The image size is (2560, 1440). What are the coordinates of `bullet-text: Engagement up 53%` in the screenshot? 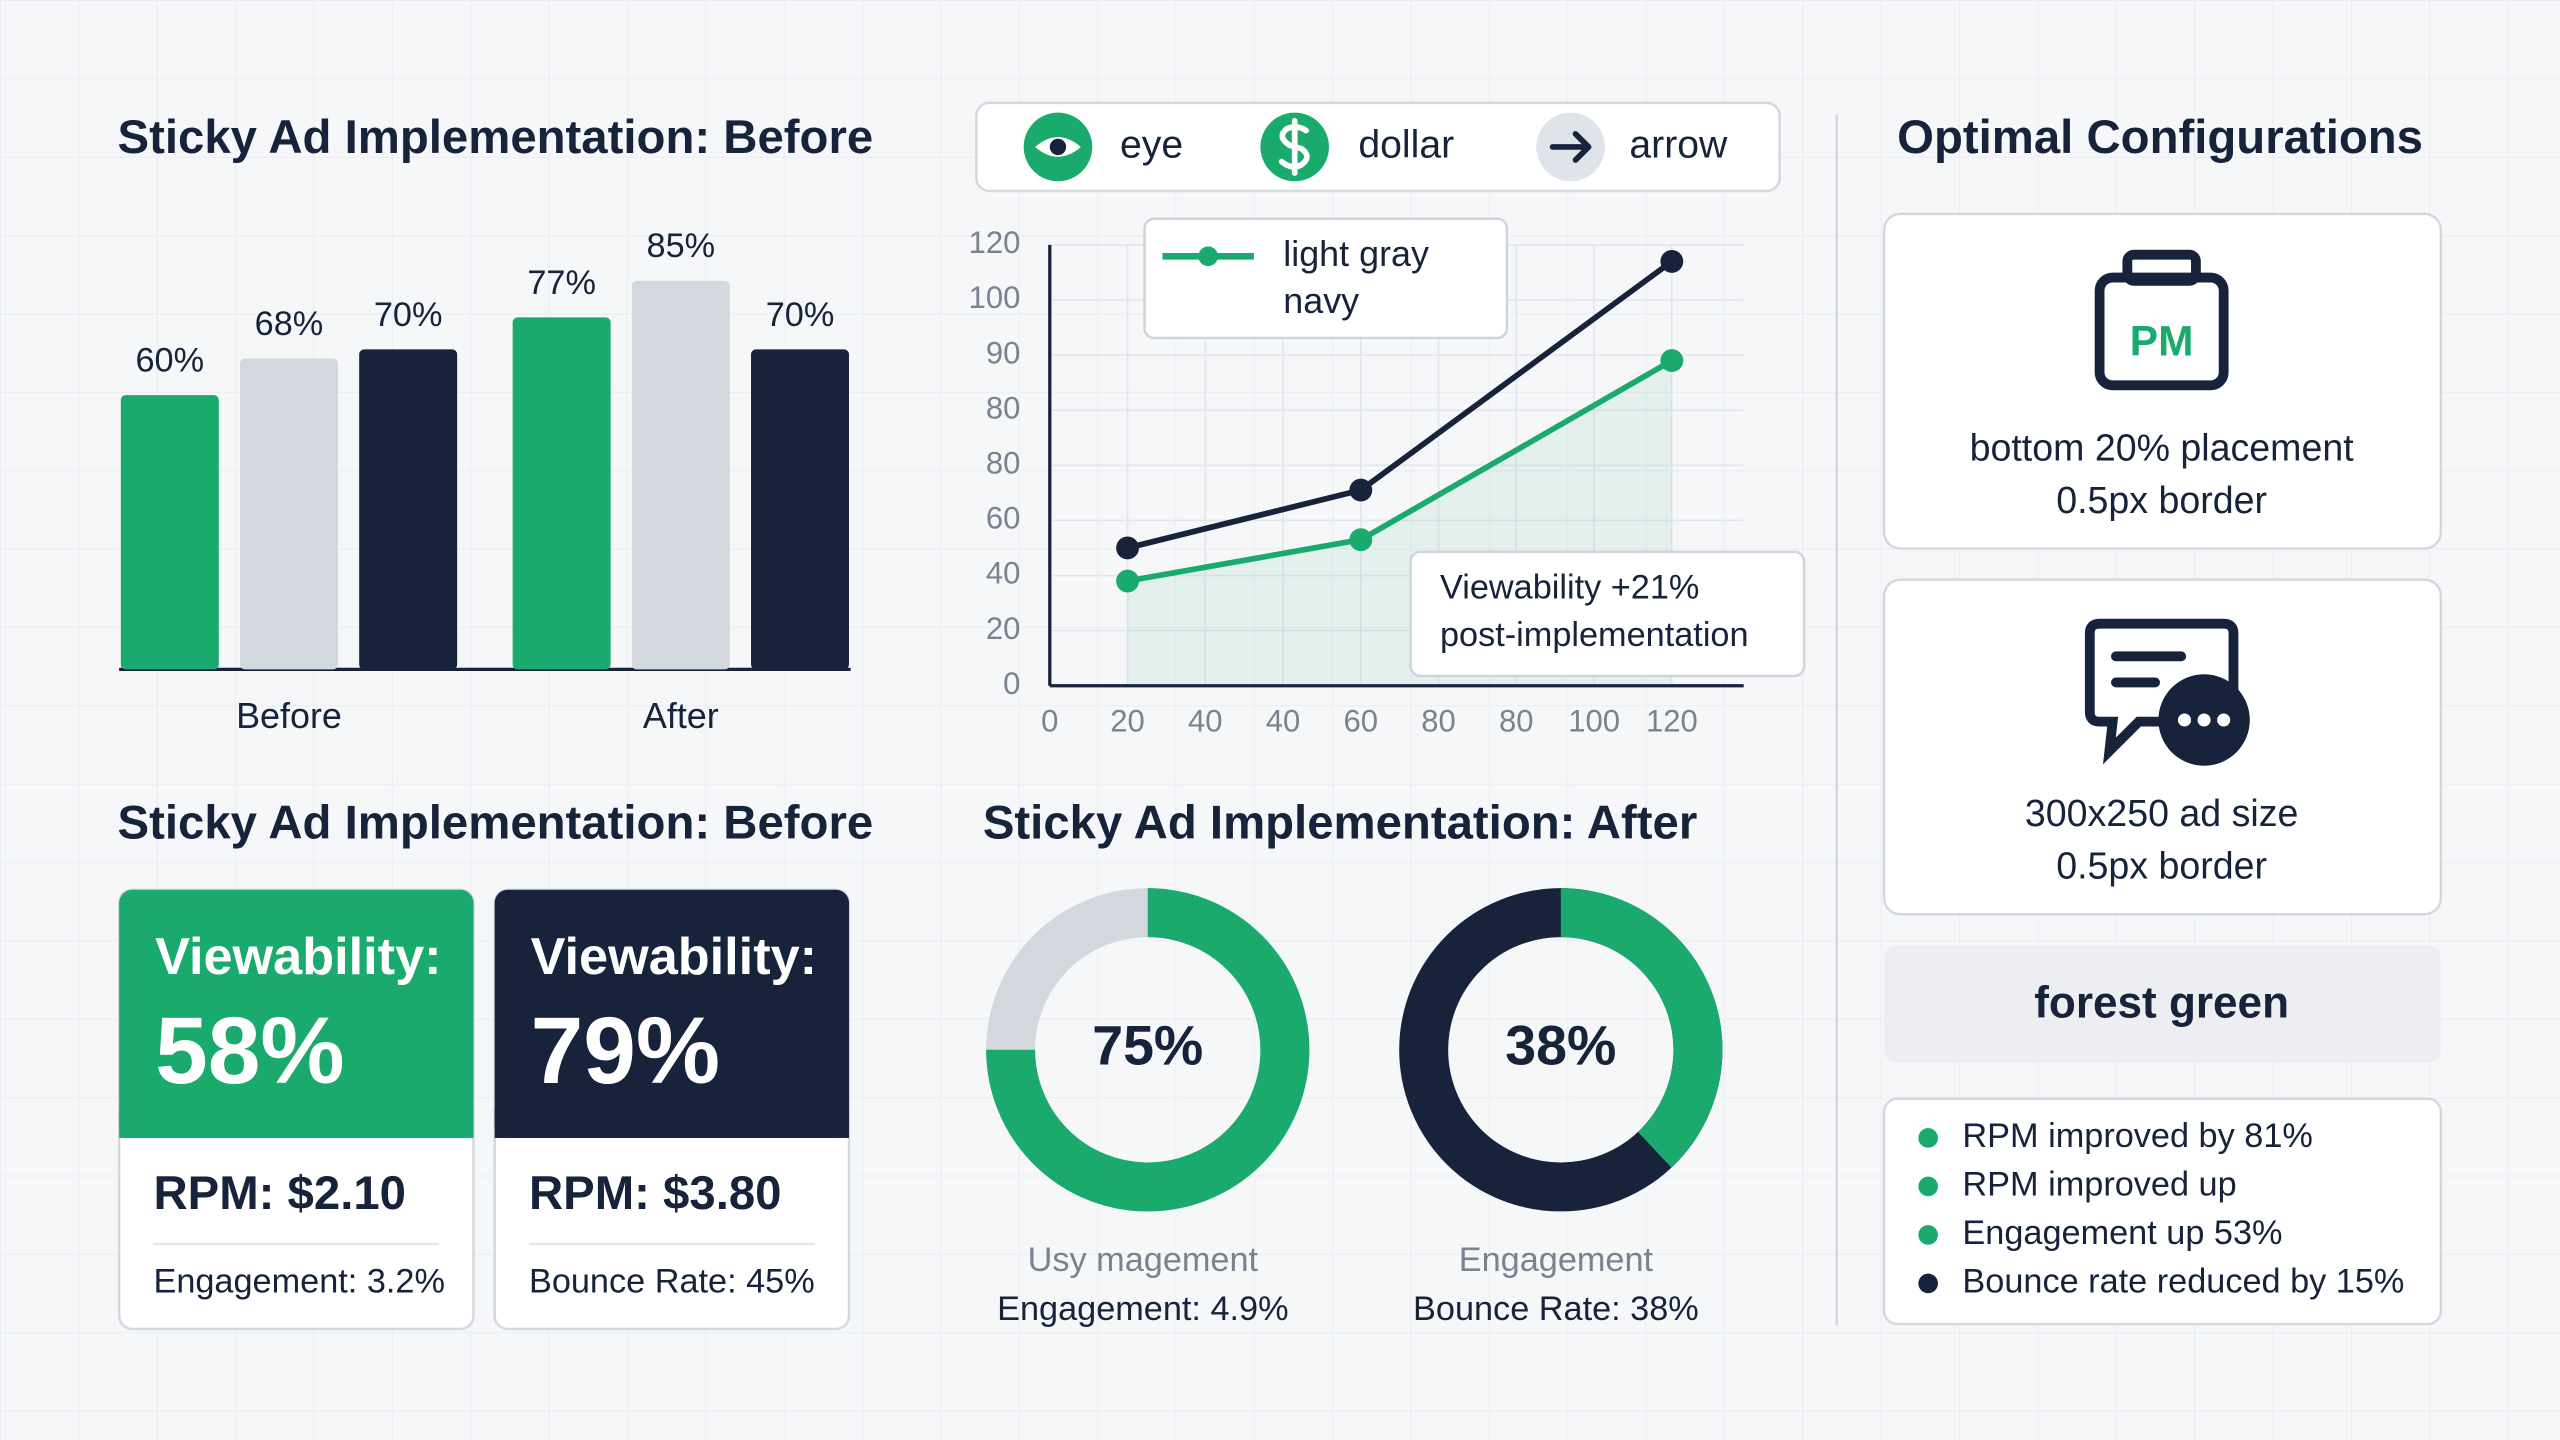 It's located at (2122, 1233).